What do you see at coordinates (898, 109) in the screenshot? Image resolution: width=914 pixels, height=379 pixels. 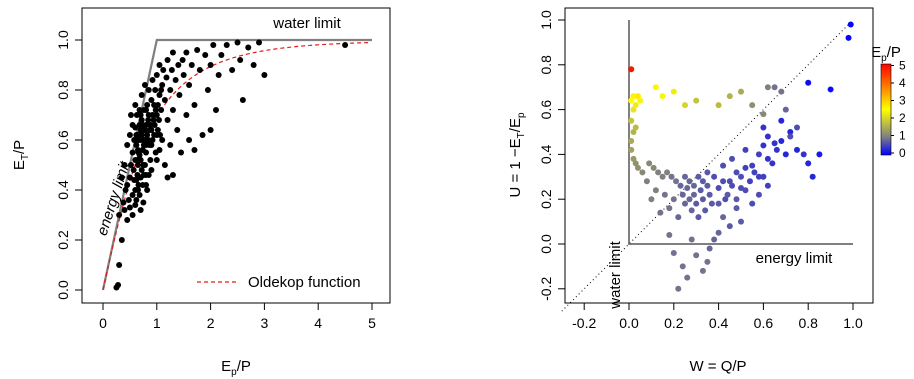 I see `colorbar-ticks: 0 1 2 3 4 5` at bounding box center [898, 109].